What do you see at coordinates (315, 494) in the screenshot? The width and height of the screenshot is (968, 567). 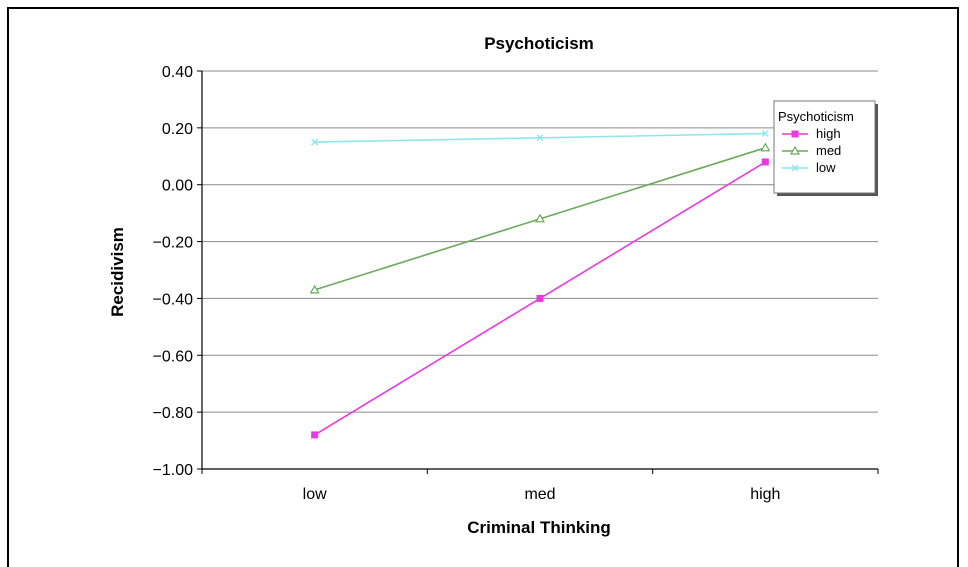 I see `x-tick-label: low` at bounding box center [315, 494].